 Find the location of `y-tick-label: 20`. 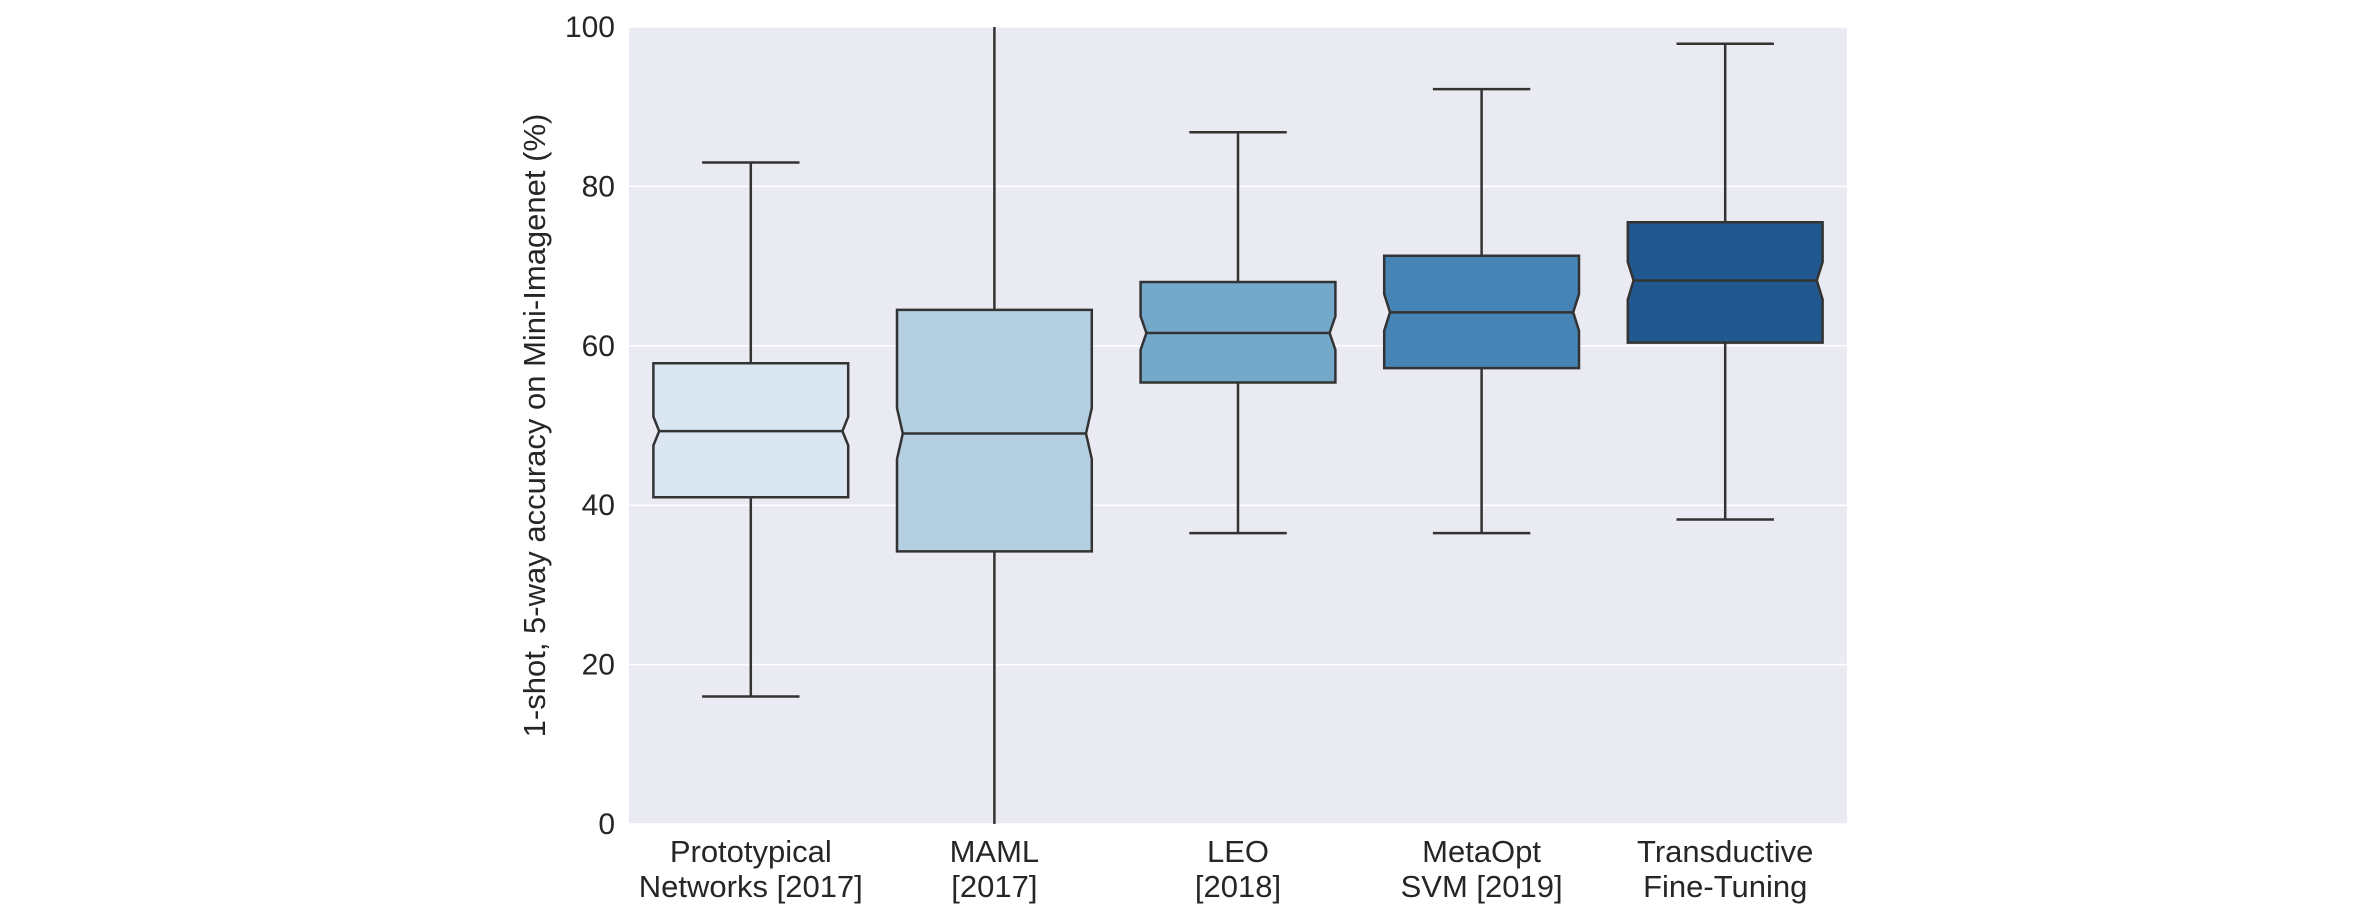

y-tick-label: 20 is located at coordinates (598, 665).